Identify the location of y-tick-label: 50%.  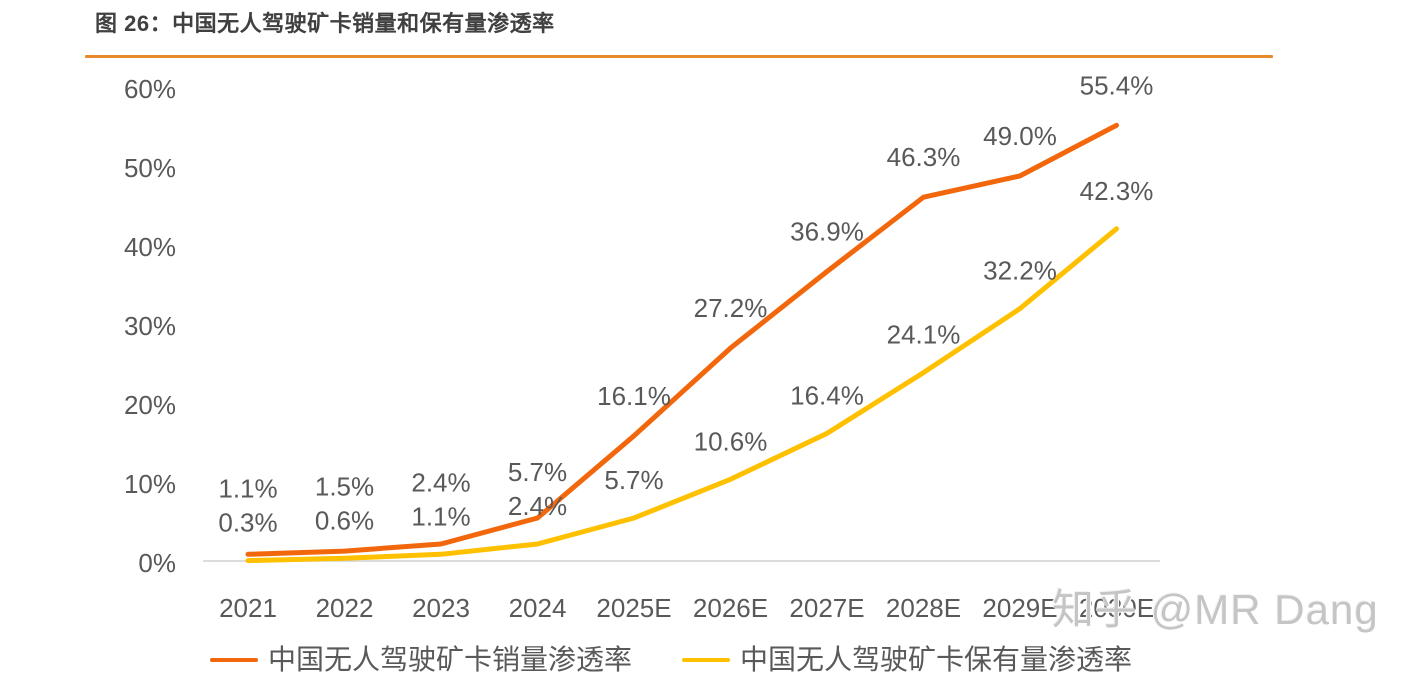
(150, 168).